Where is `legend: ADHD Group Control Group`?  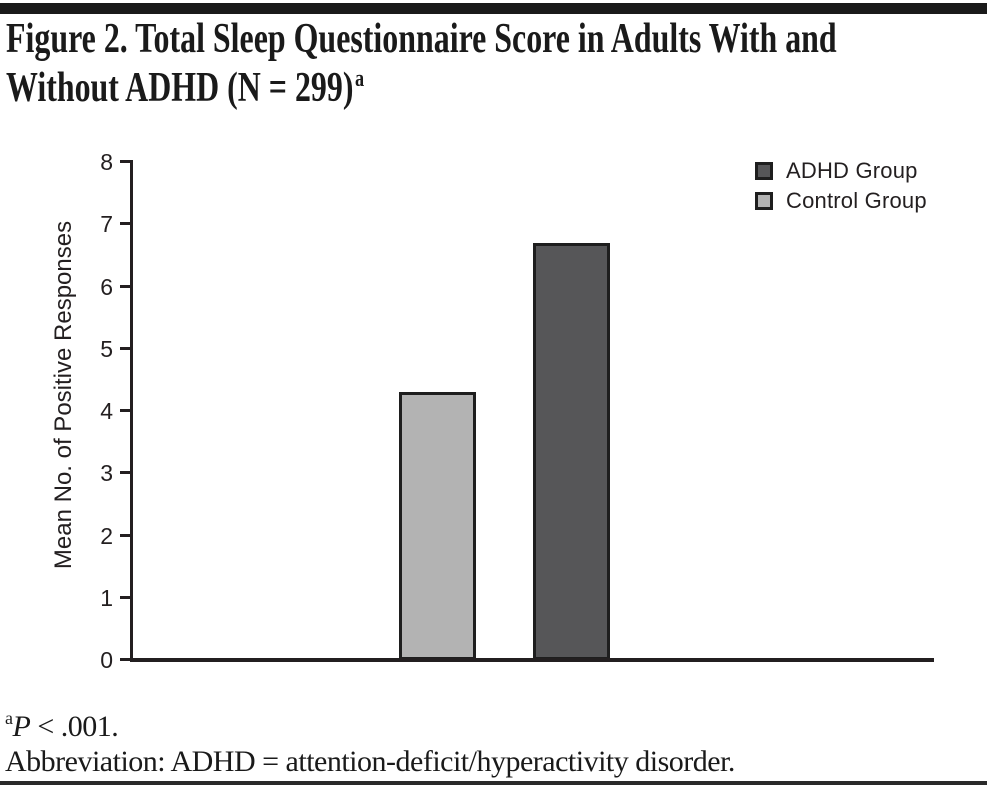
legend: ADHD Group Control Group is located at coordinates (841, 186).